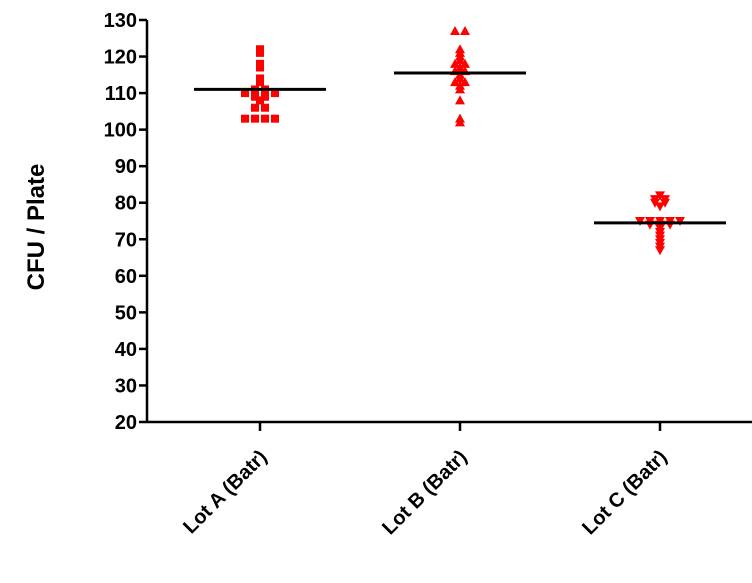  I want to click on y-tick-label: 50, so click(126, 313).